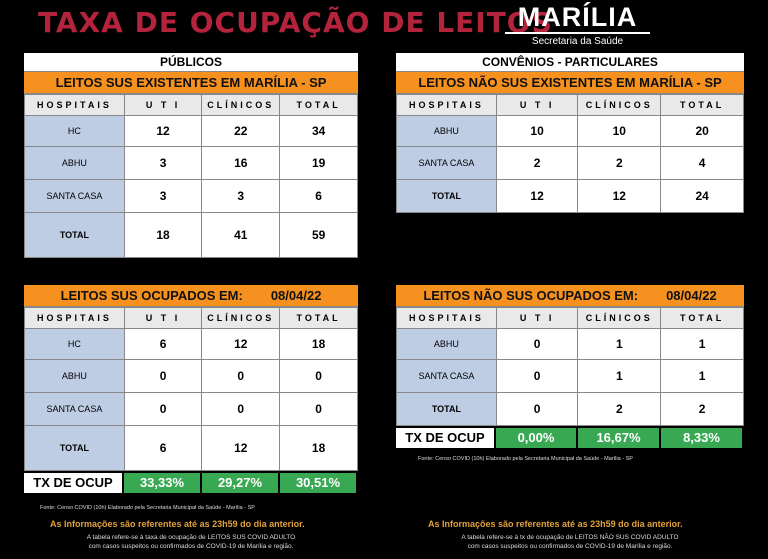  I want to click on table-row: ABHU 10 10 20, so click(570, 131).